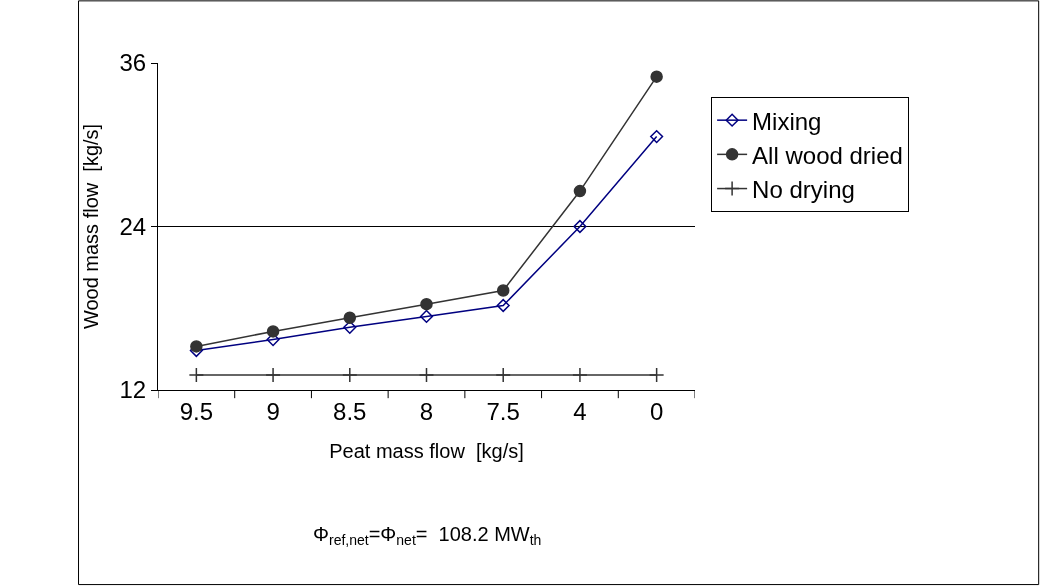  I want to click on y-axis-title: Wood mass flow [kg/s], so click(91, 226).